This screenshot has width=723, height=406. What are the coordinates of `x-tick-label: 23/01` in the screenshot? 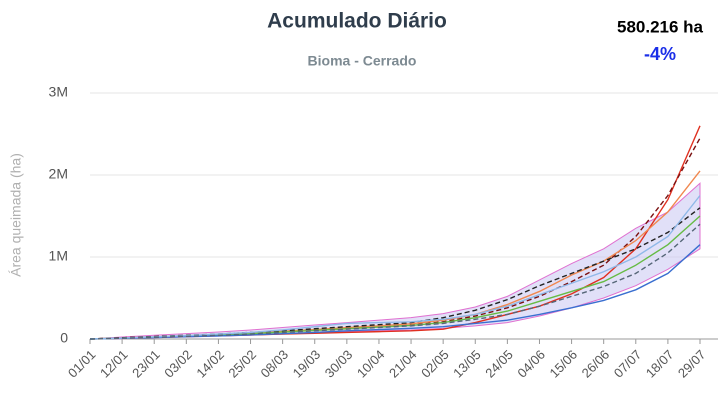 It's located at (146, 364).